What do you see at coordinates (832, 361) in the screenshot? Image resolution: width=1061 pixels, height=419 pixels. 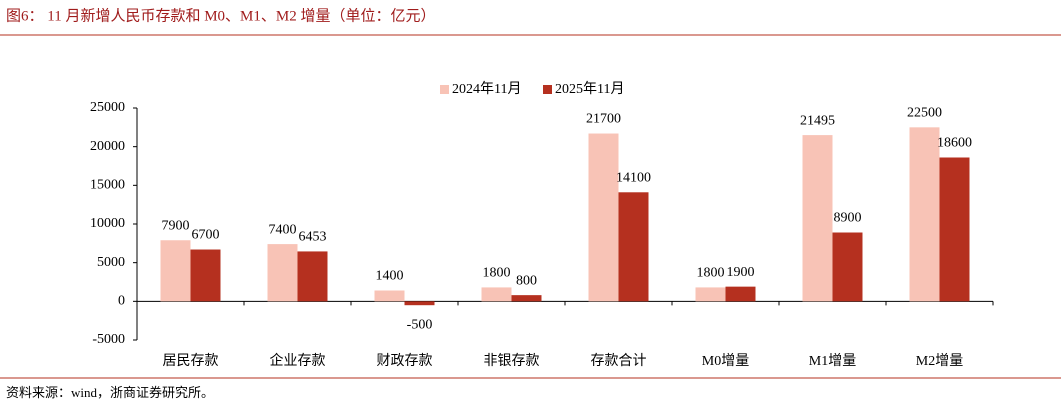 I see `x-tick-label: M1增量` at bounding box center [832, 361].